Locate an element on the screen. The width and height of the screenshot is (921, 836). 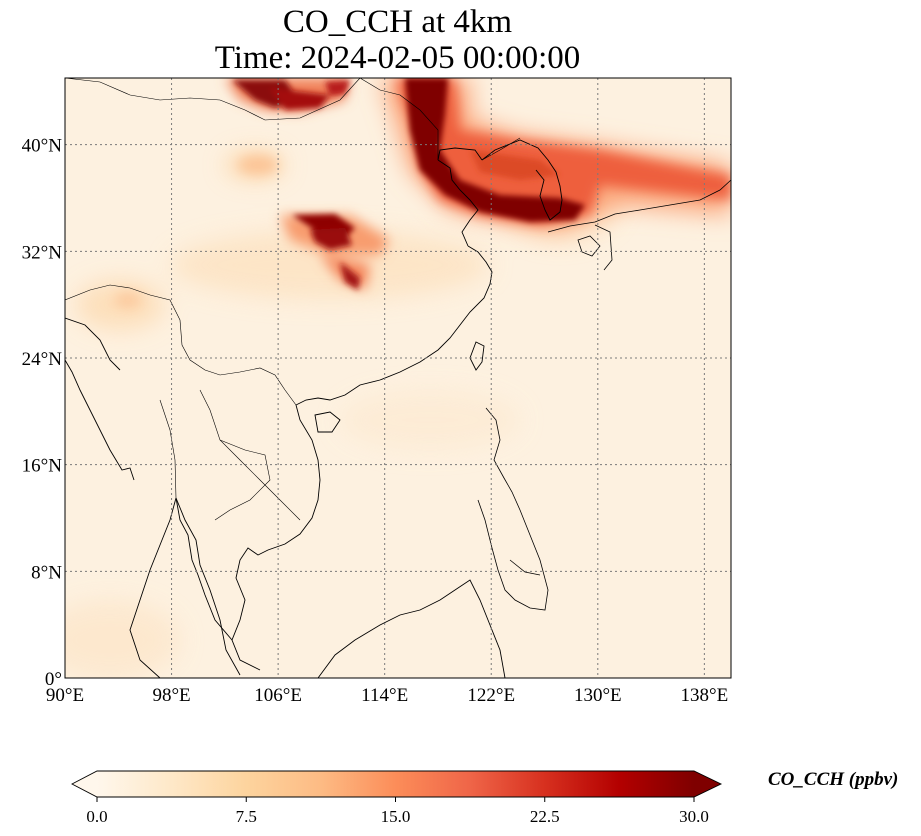
colorbar-gradient is located at coordinates (395, 784).